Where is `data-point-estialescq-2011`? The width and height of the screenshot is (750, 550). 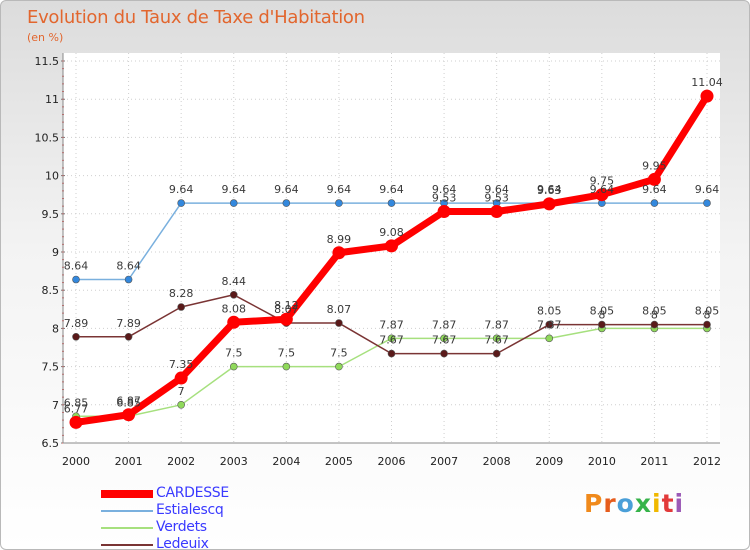 data-point-estialescq-2011 is located at coordinates (654, 203).